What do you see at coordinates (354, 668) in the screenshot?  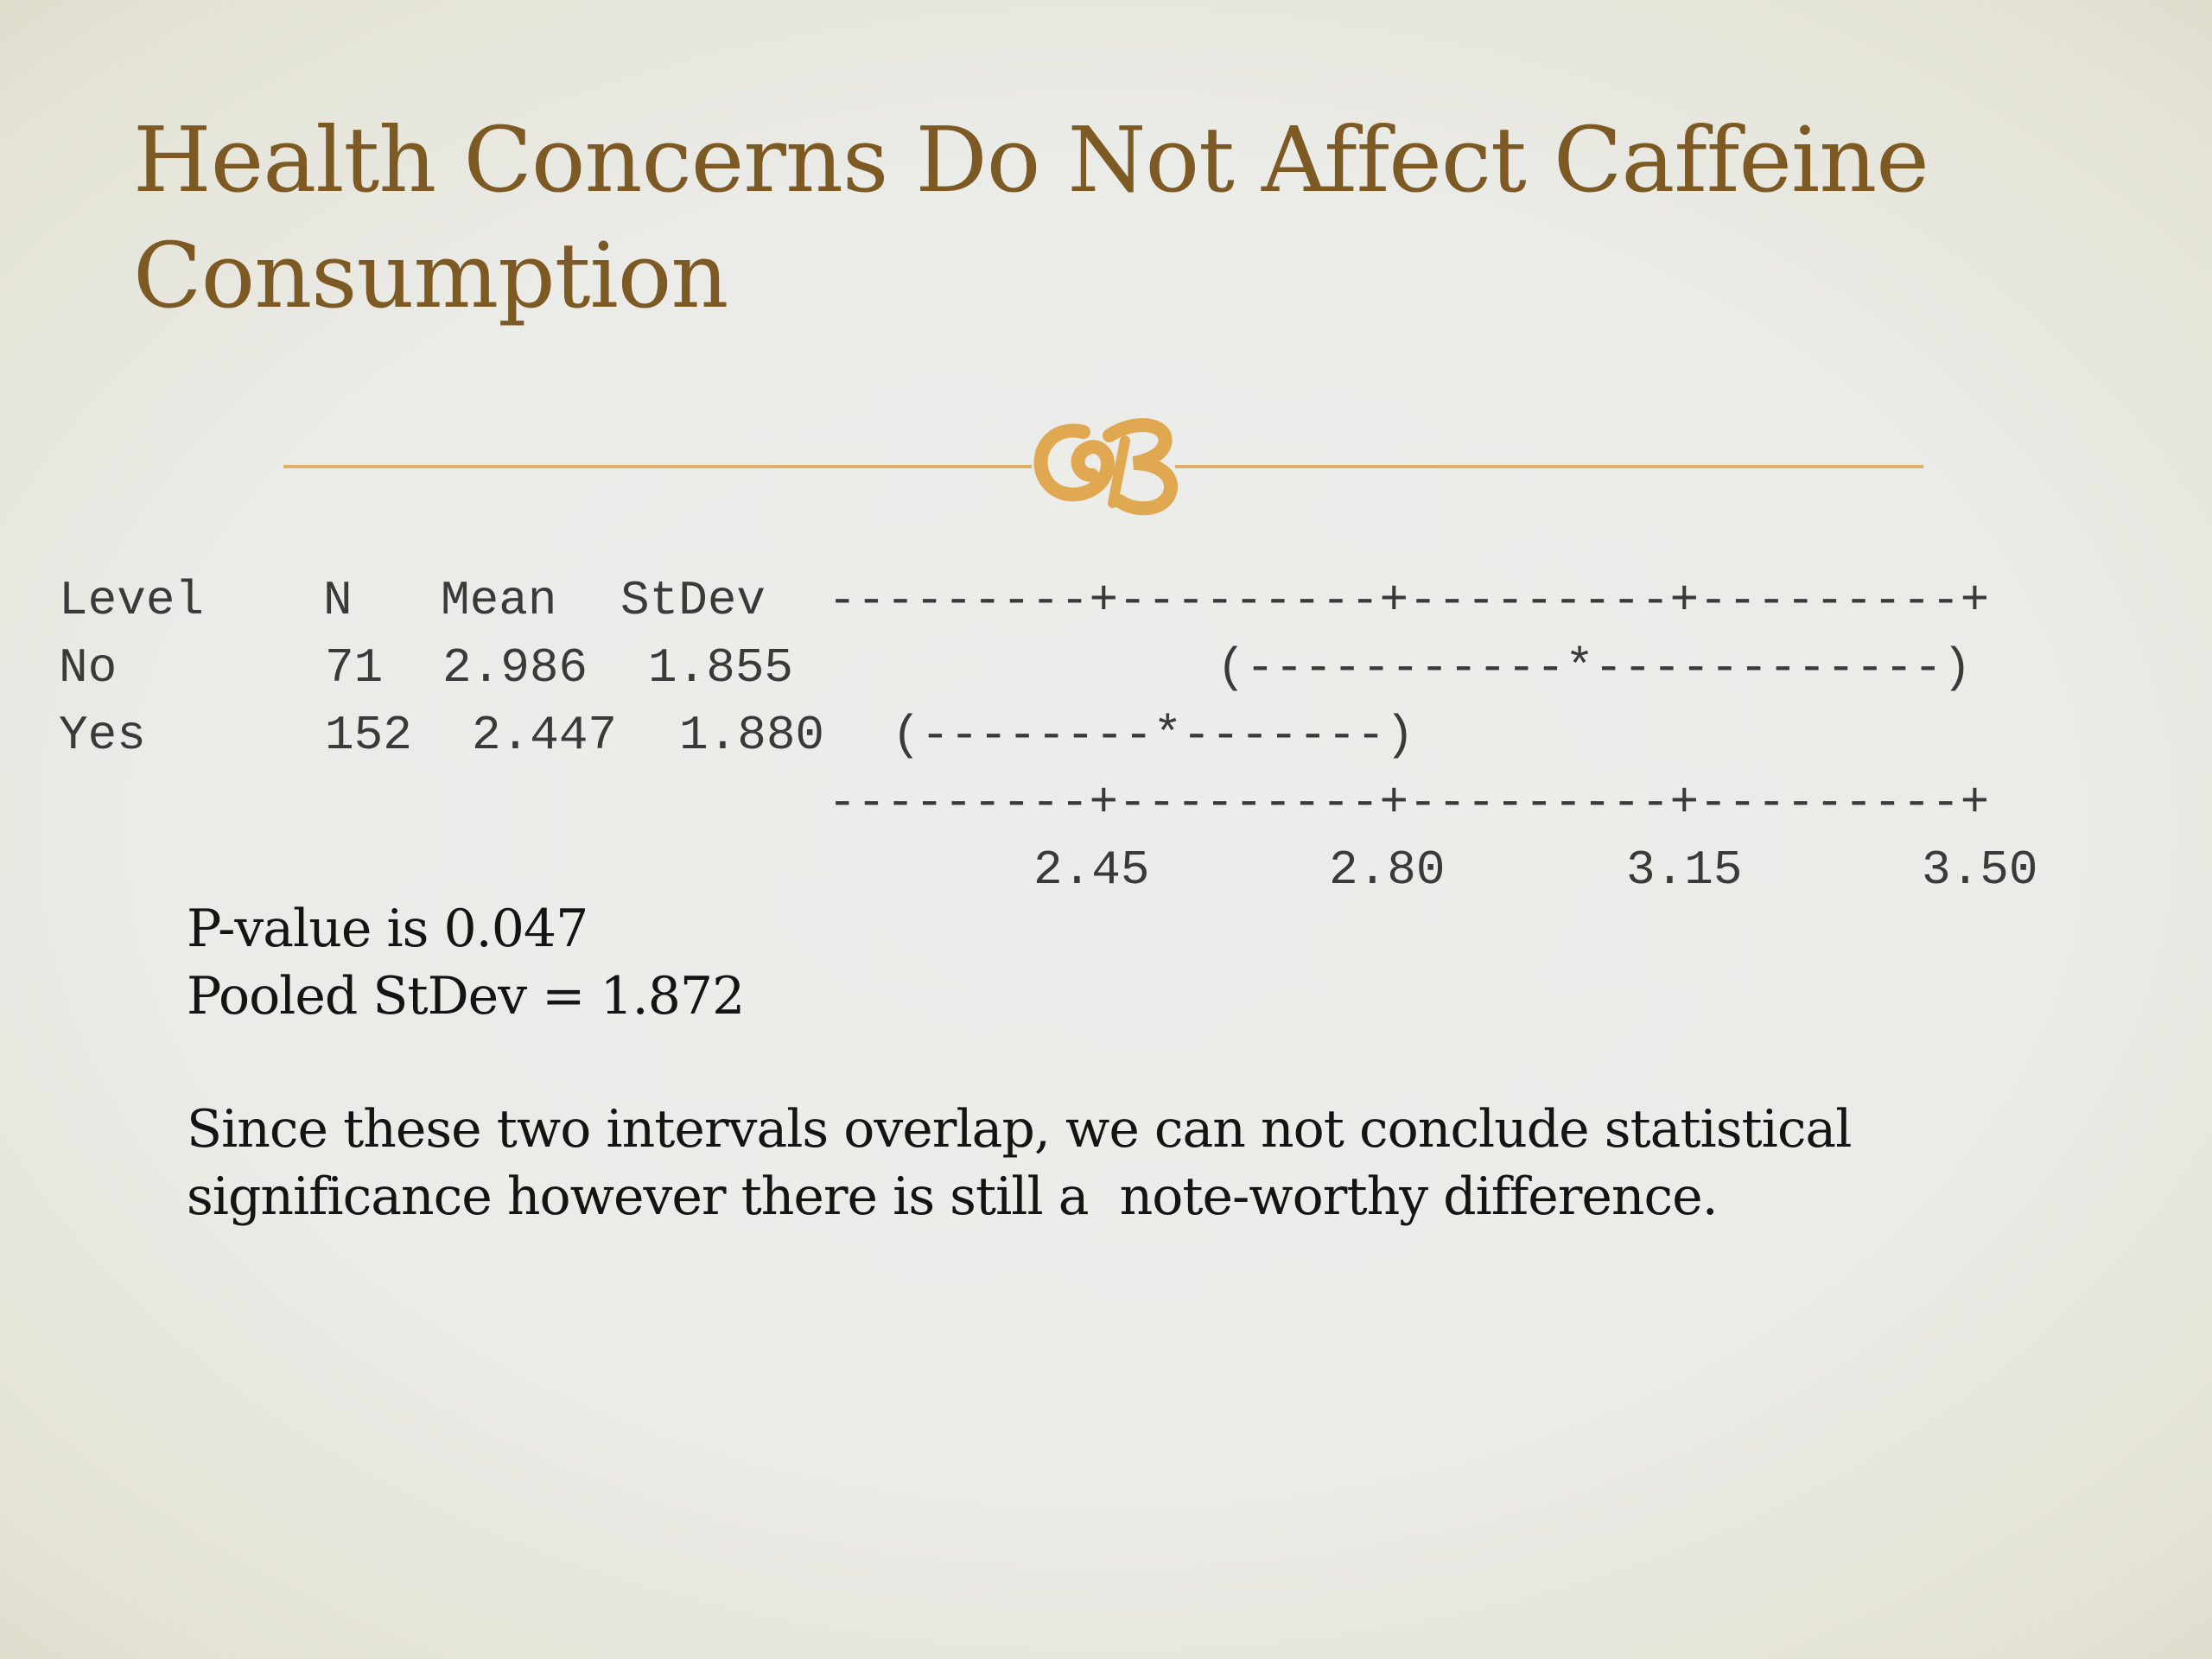 I see `row-no-n: 71` at bounding box center [354, 668].